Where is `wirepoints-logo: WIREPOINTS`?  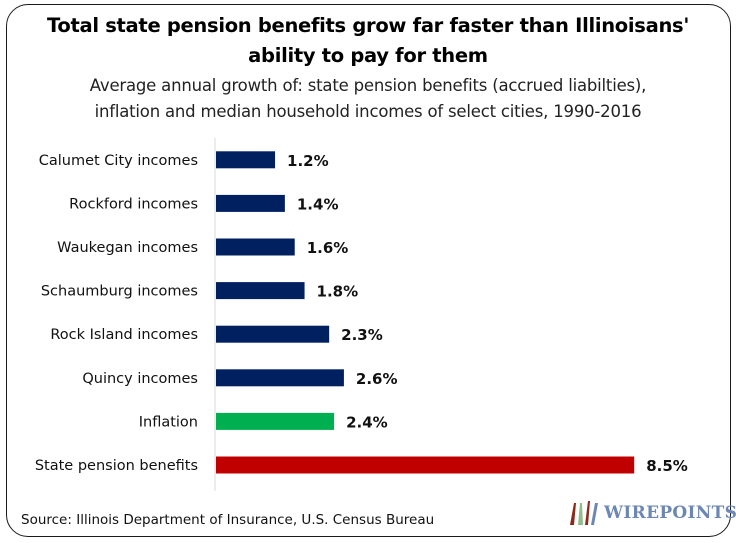
wirepoints-logo: WIREPOINTS is located at coordinates (652, 512).